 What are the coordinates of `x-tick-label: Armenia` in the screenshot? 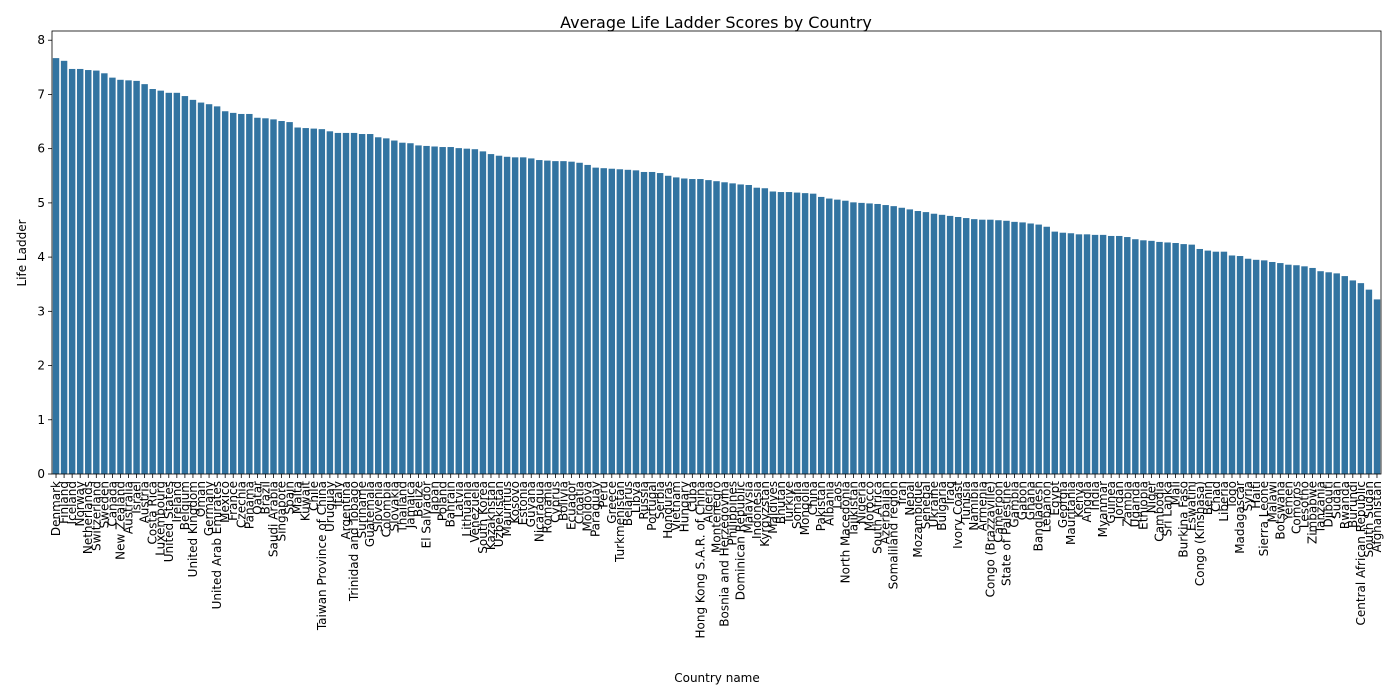 It's located at (982, 506).